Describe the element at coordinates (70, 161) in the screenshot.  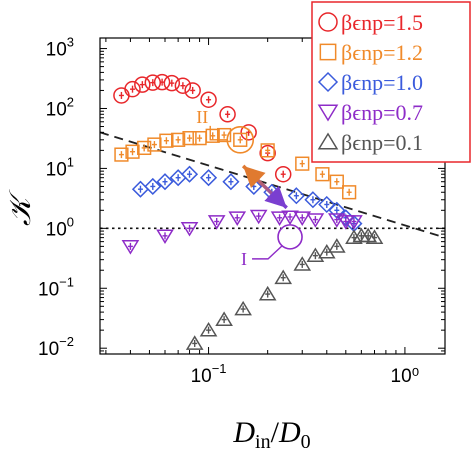
I see `y-tick-label-exp: 1` at that location.